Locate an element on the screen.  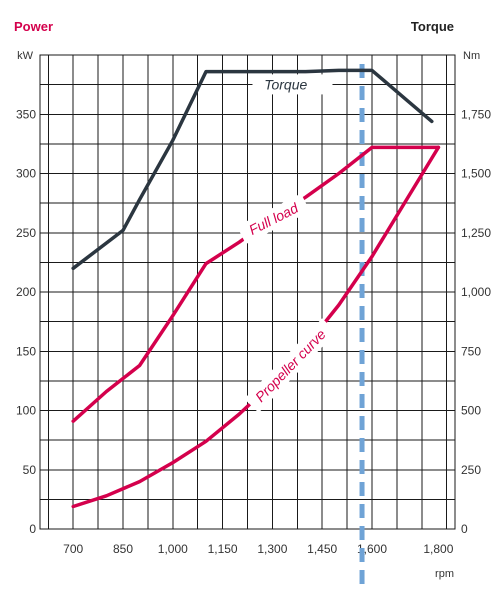
x-tick-label: 1,150 is located at coordinates (223, 549).